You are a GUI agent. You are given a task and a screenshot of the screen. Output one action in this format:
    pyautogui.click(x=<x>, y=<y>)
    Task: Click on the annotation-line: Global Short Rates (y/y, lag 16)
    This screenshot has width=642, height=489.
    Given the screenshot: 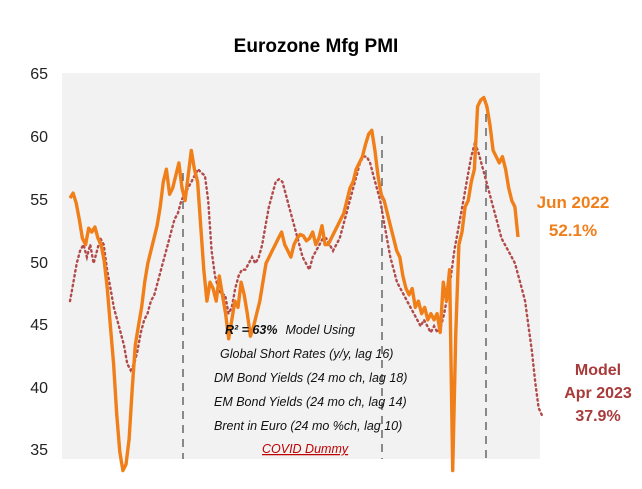 What is the action you would take?
    pyautogui.click(x=306, y=354)
    